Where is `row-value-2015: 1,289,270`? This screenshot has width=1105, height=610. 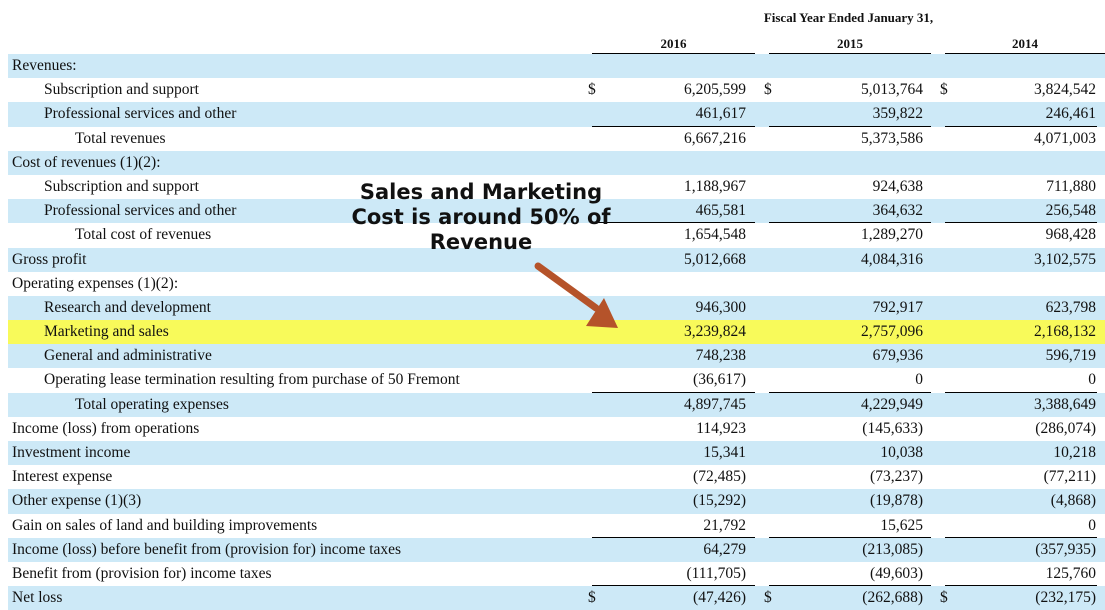 row-value-2015: 1,289,270 is located at coordinates (892, 235).